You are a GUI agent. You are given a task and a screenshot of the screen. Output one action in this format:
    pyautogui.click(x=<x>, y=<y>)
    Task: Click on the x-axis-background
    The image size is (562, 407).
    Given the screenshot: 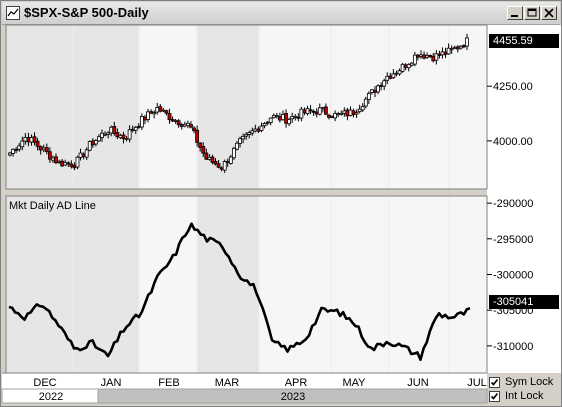 What is the action you would take?
    pyautogui.click(x=244, y=381)
    